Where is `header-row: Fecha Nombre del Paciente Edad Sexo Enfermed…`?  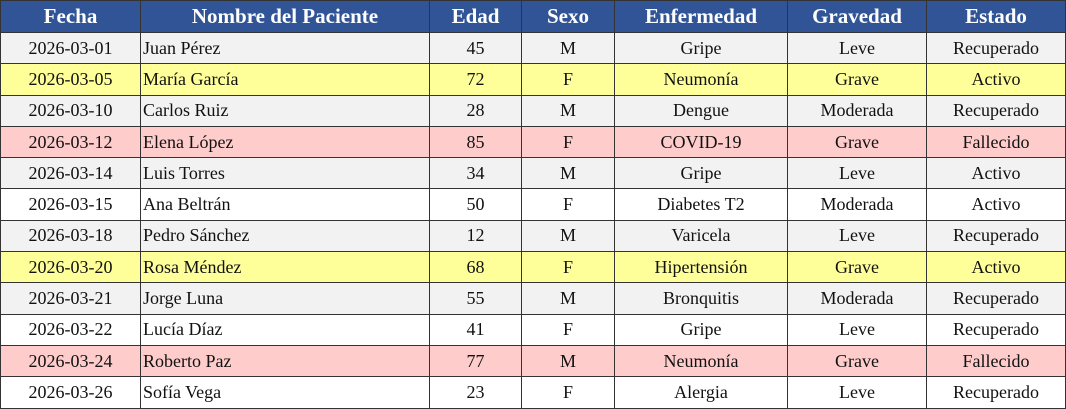 header-row: Fecha Nombre del Paciente Edad Sexo Enfermed… is located at coordinates (533, 16).